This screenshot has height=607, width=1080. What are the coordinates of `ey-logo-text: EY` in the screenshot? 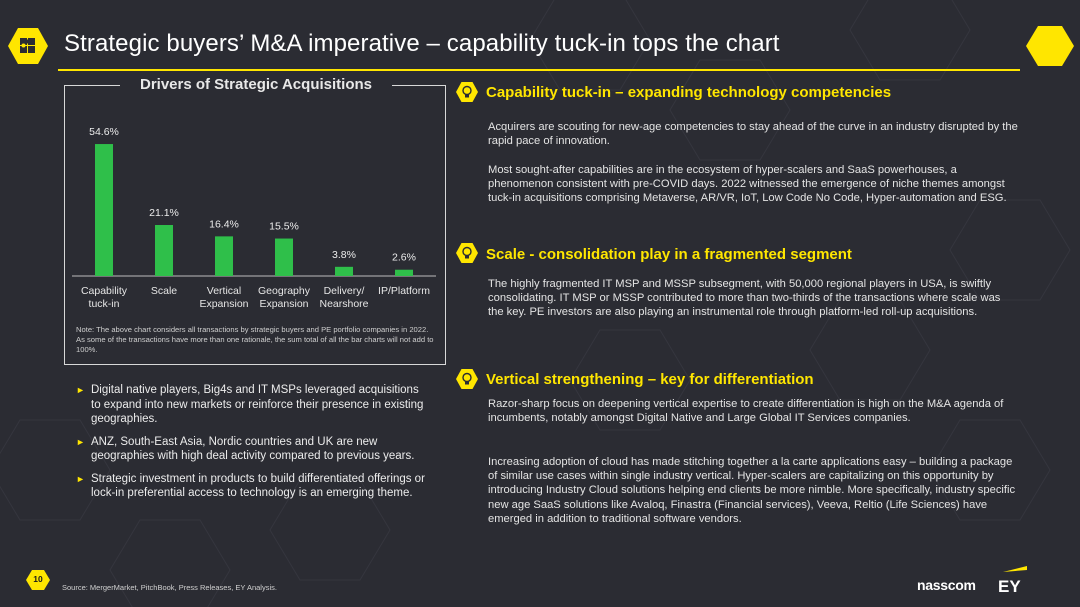 It's located at (1009, 585).